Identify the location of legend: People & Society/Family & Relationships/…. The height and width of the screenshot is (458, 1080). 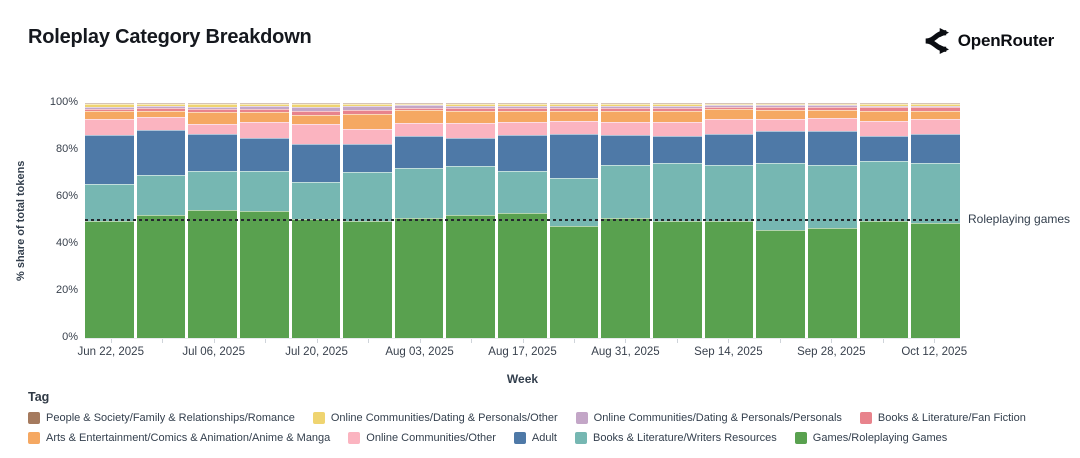
(548, 428).